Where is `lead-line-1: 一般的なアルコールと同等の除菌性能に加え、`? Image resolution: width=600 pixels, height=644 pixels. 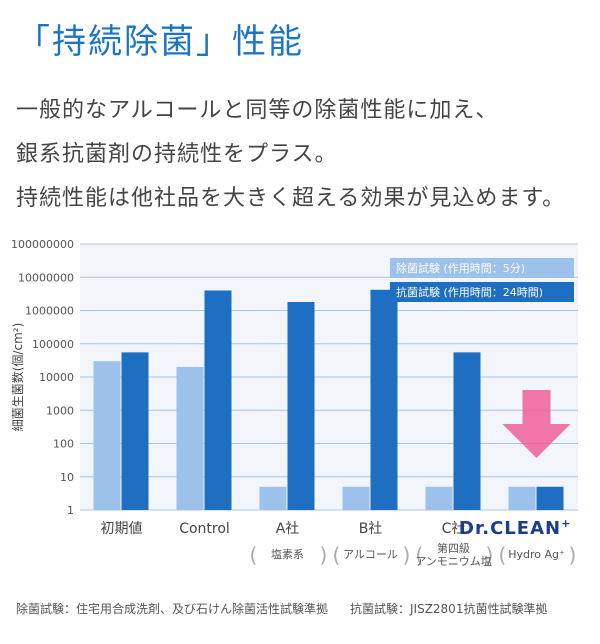 lead-line-1: 一般的なアルコールと同等の除菌性能に加え、 is located at coordinates (257, 110).